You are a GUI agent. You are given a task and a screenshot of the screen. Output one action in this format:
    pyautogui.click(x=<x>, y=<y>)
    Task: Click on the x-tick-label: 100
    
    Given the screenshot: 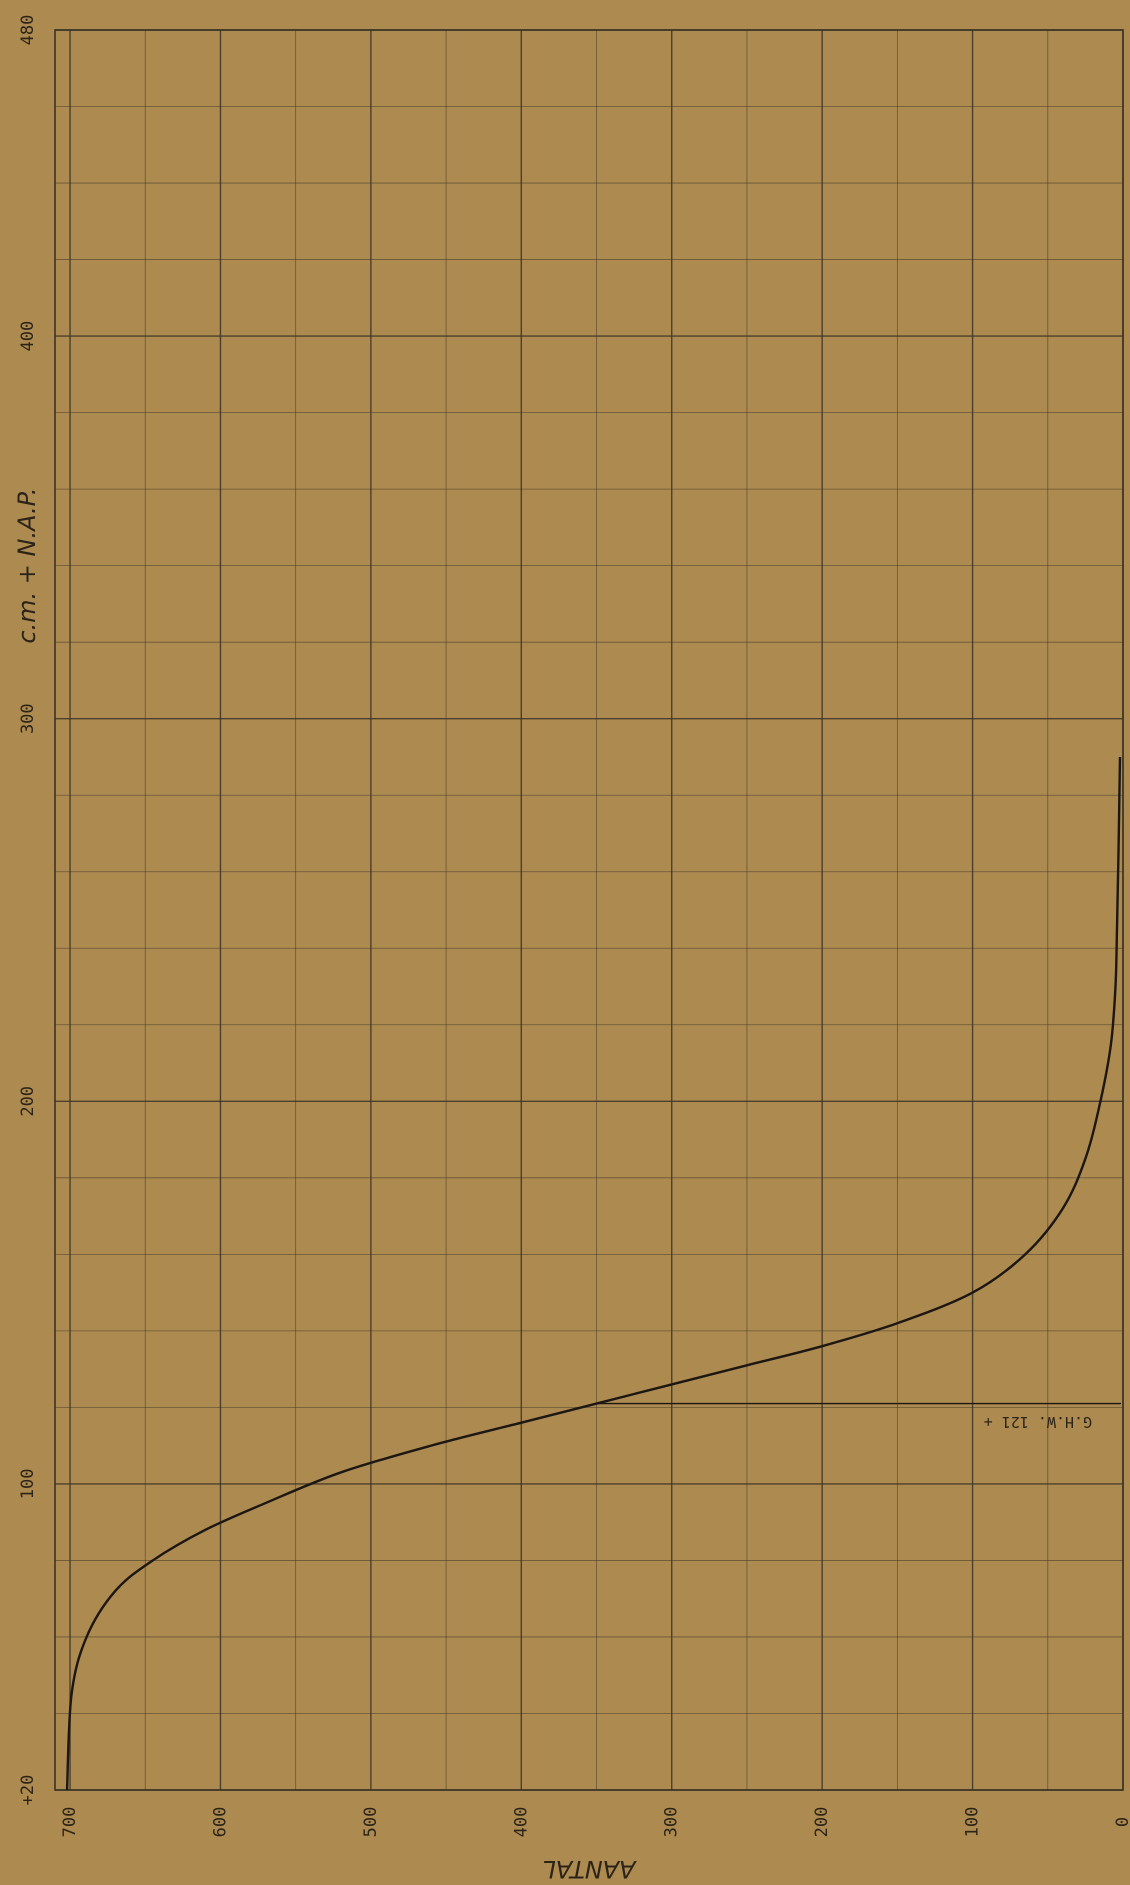 What is the action you would take?
    pyautogui.click(x=973, y=1822)
    